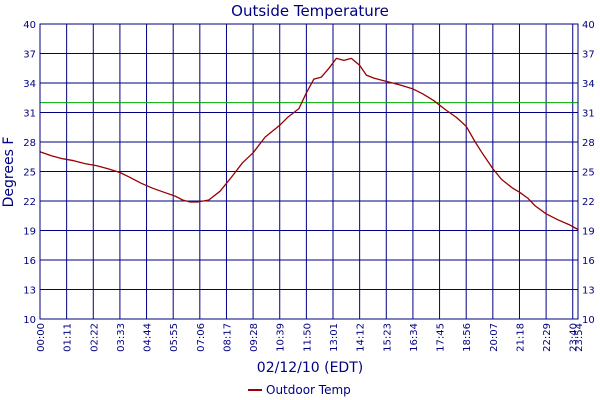  I want to click on y-tick-label-left: 34, so click(29, 84).